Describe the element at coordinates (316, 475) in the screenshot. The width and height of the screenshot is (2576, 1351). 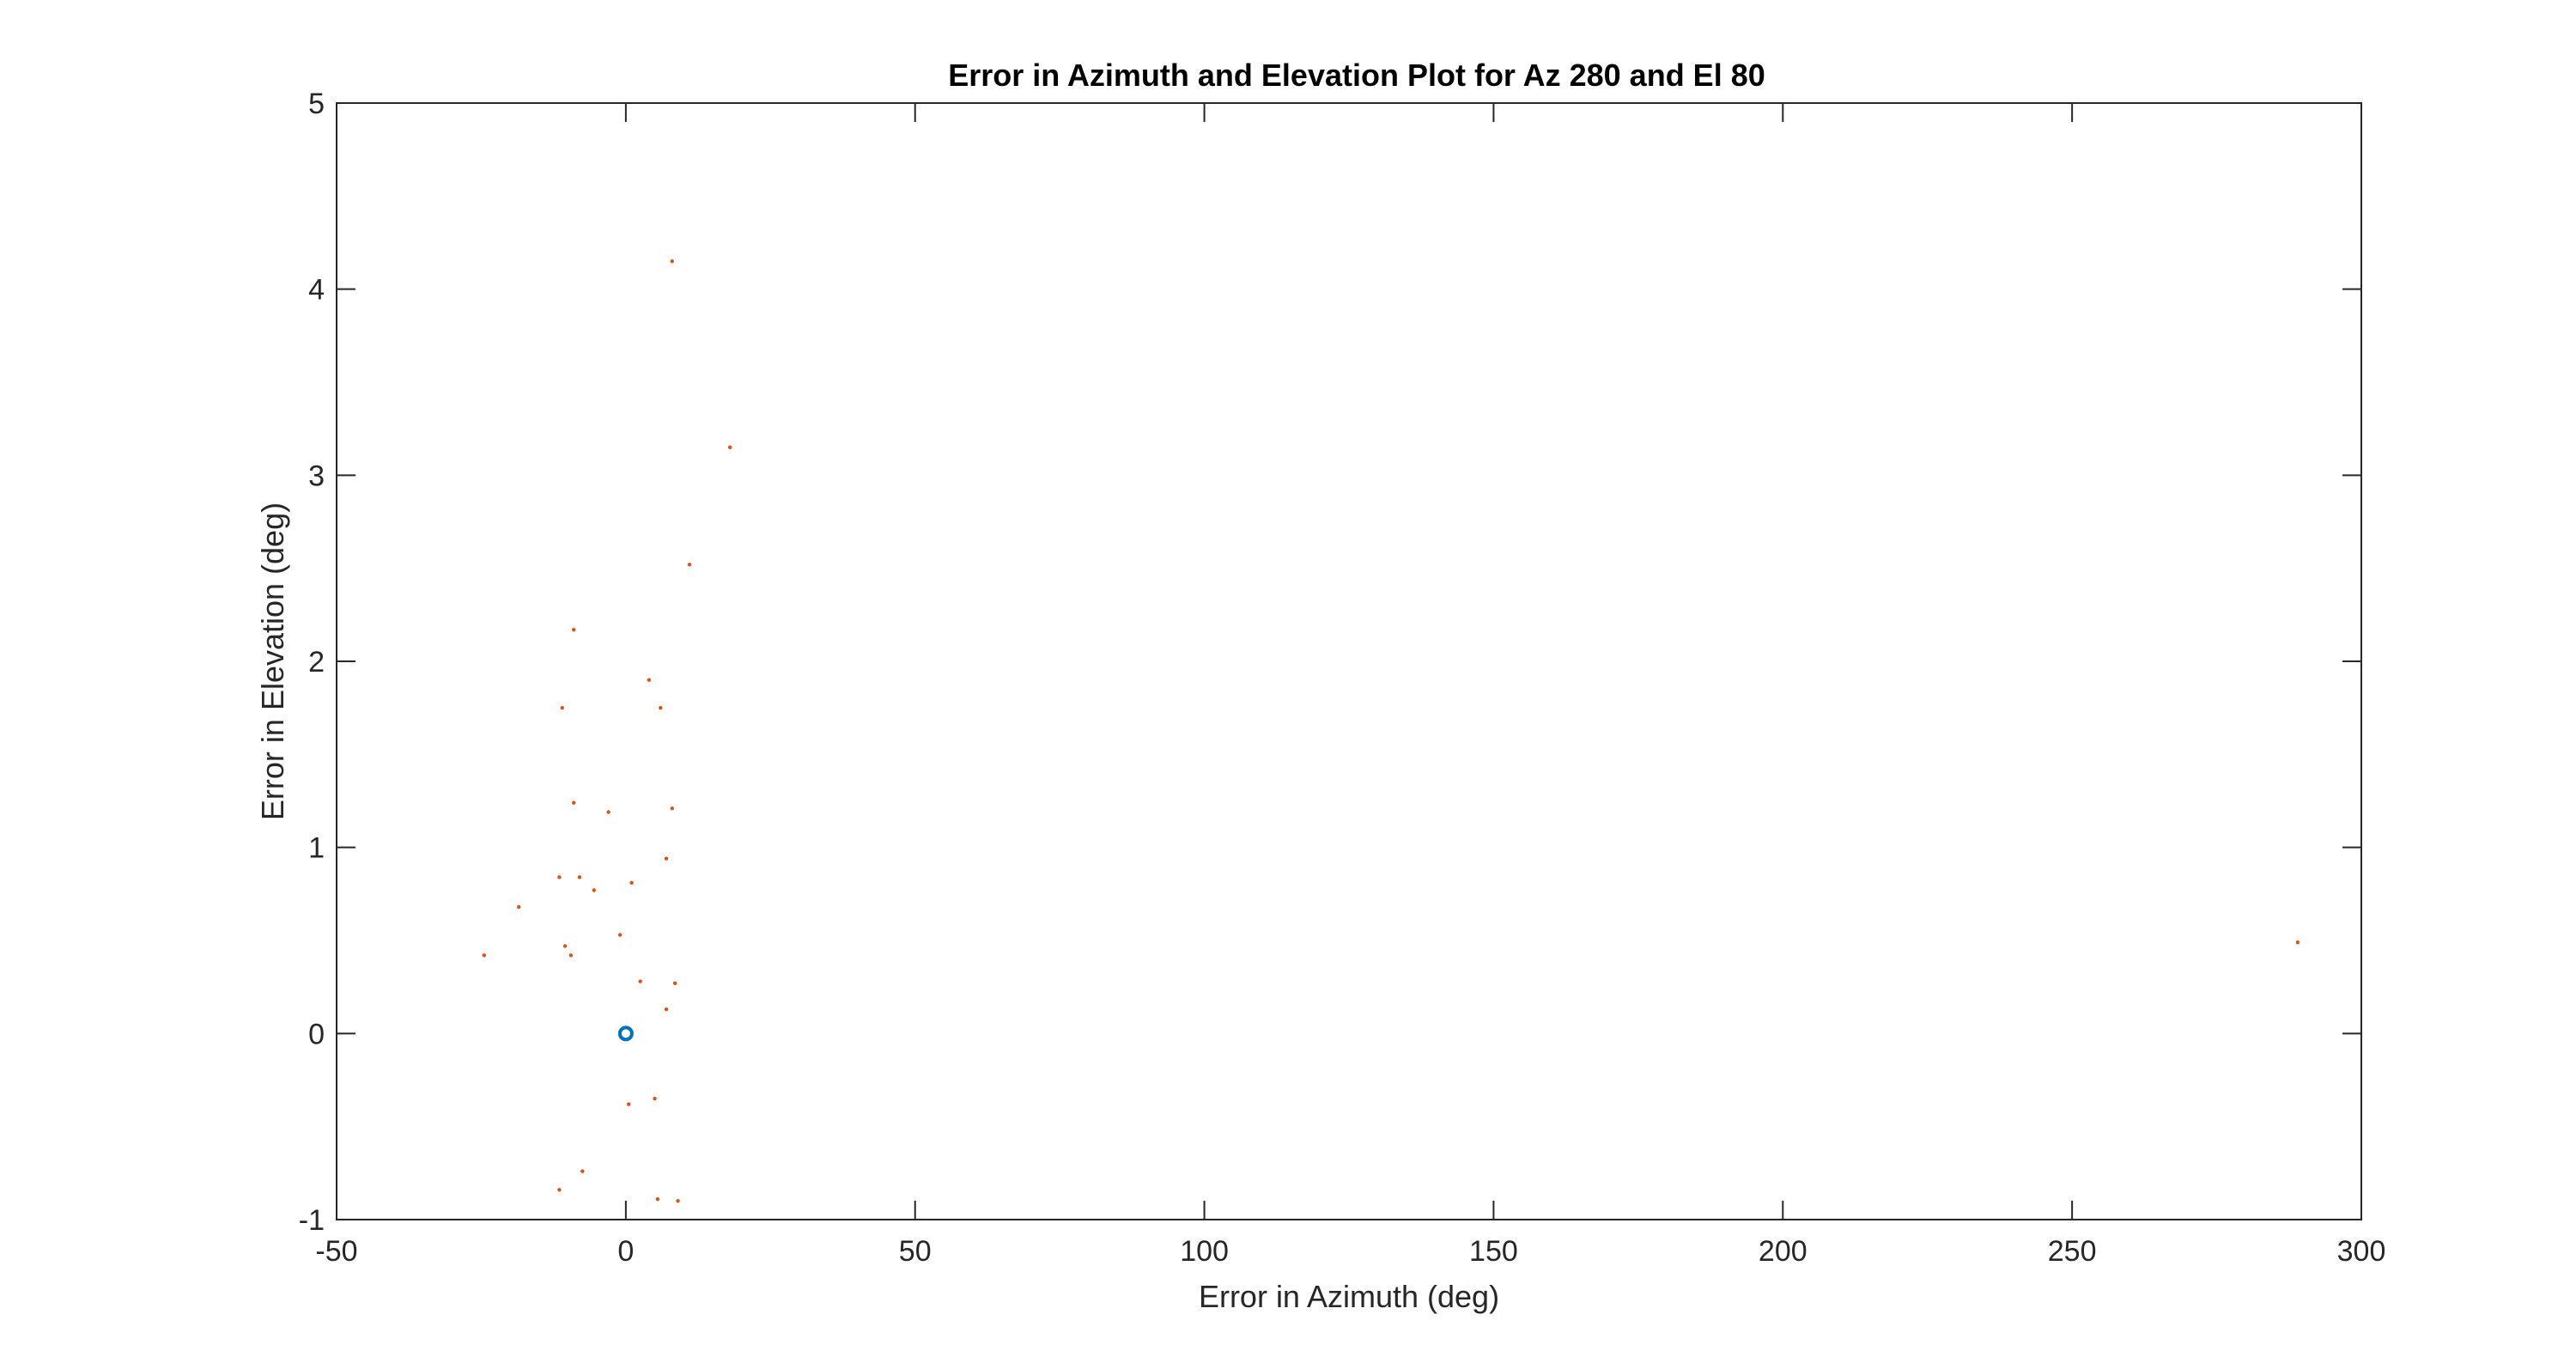
I see `y-tick-label: 3` at that location.